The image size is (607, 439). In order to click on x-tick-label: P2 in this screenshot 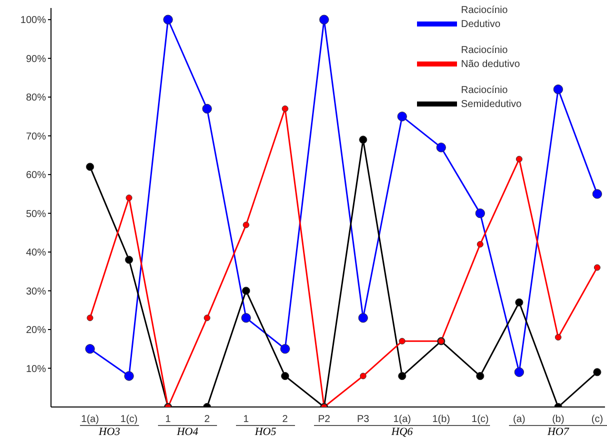, I will do `click(324, 420)`.